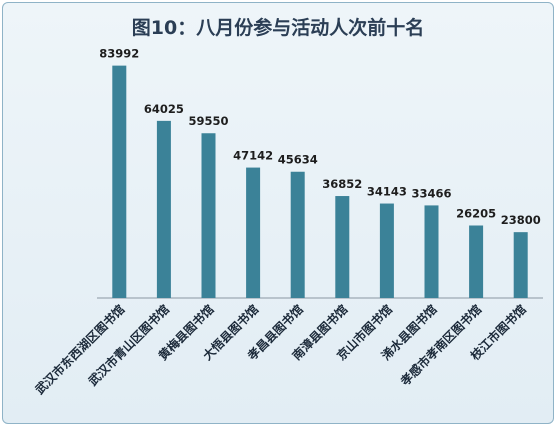 This screenshot has height=426, width=556. I want to click on chart-title: 图10：八月份参与活动人次前十名, so click(278, 28).